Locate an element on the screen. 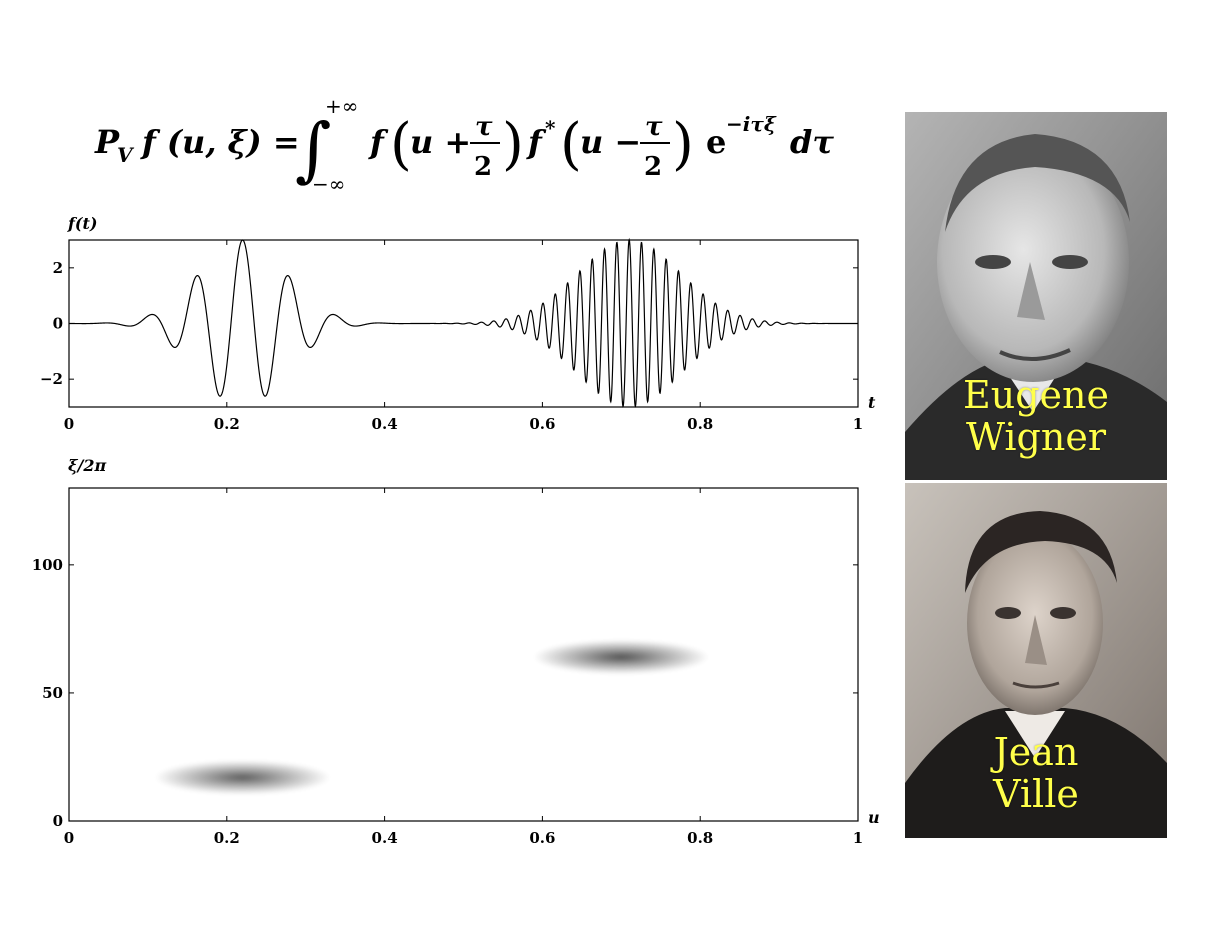  wigner-photo is located at coordinates (1036, 296).